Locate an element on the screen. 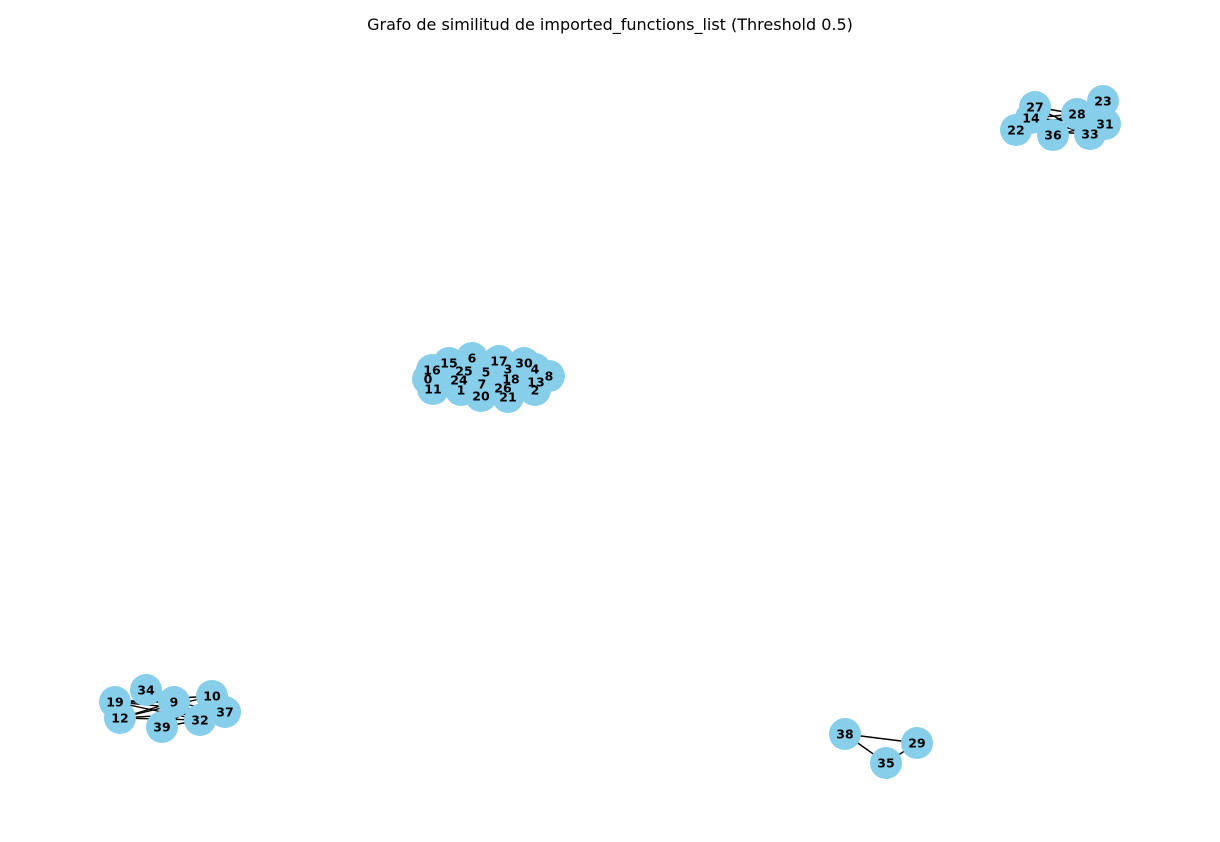 This screenshot has width=1220, height=842. node-label-5: 5 is located at coordinates (486, 372).